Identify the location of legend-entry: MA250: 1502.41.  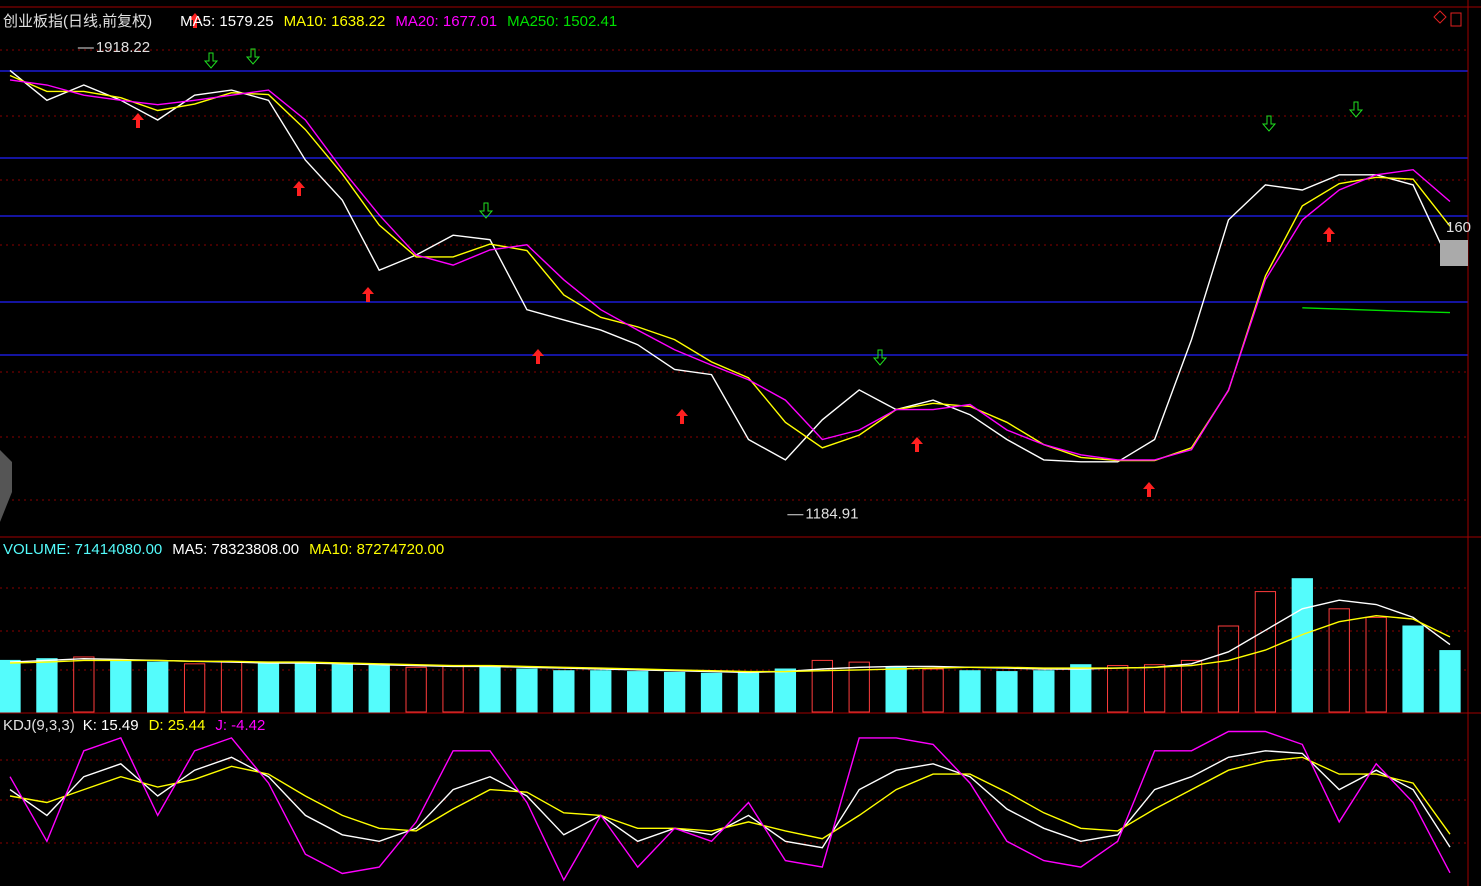
(562, 21).